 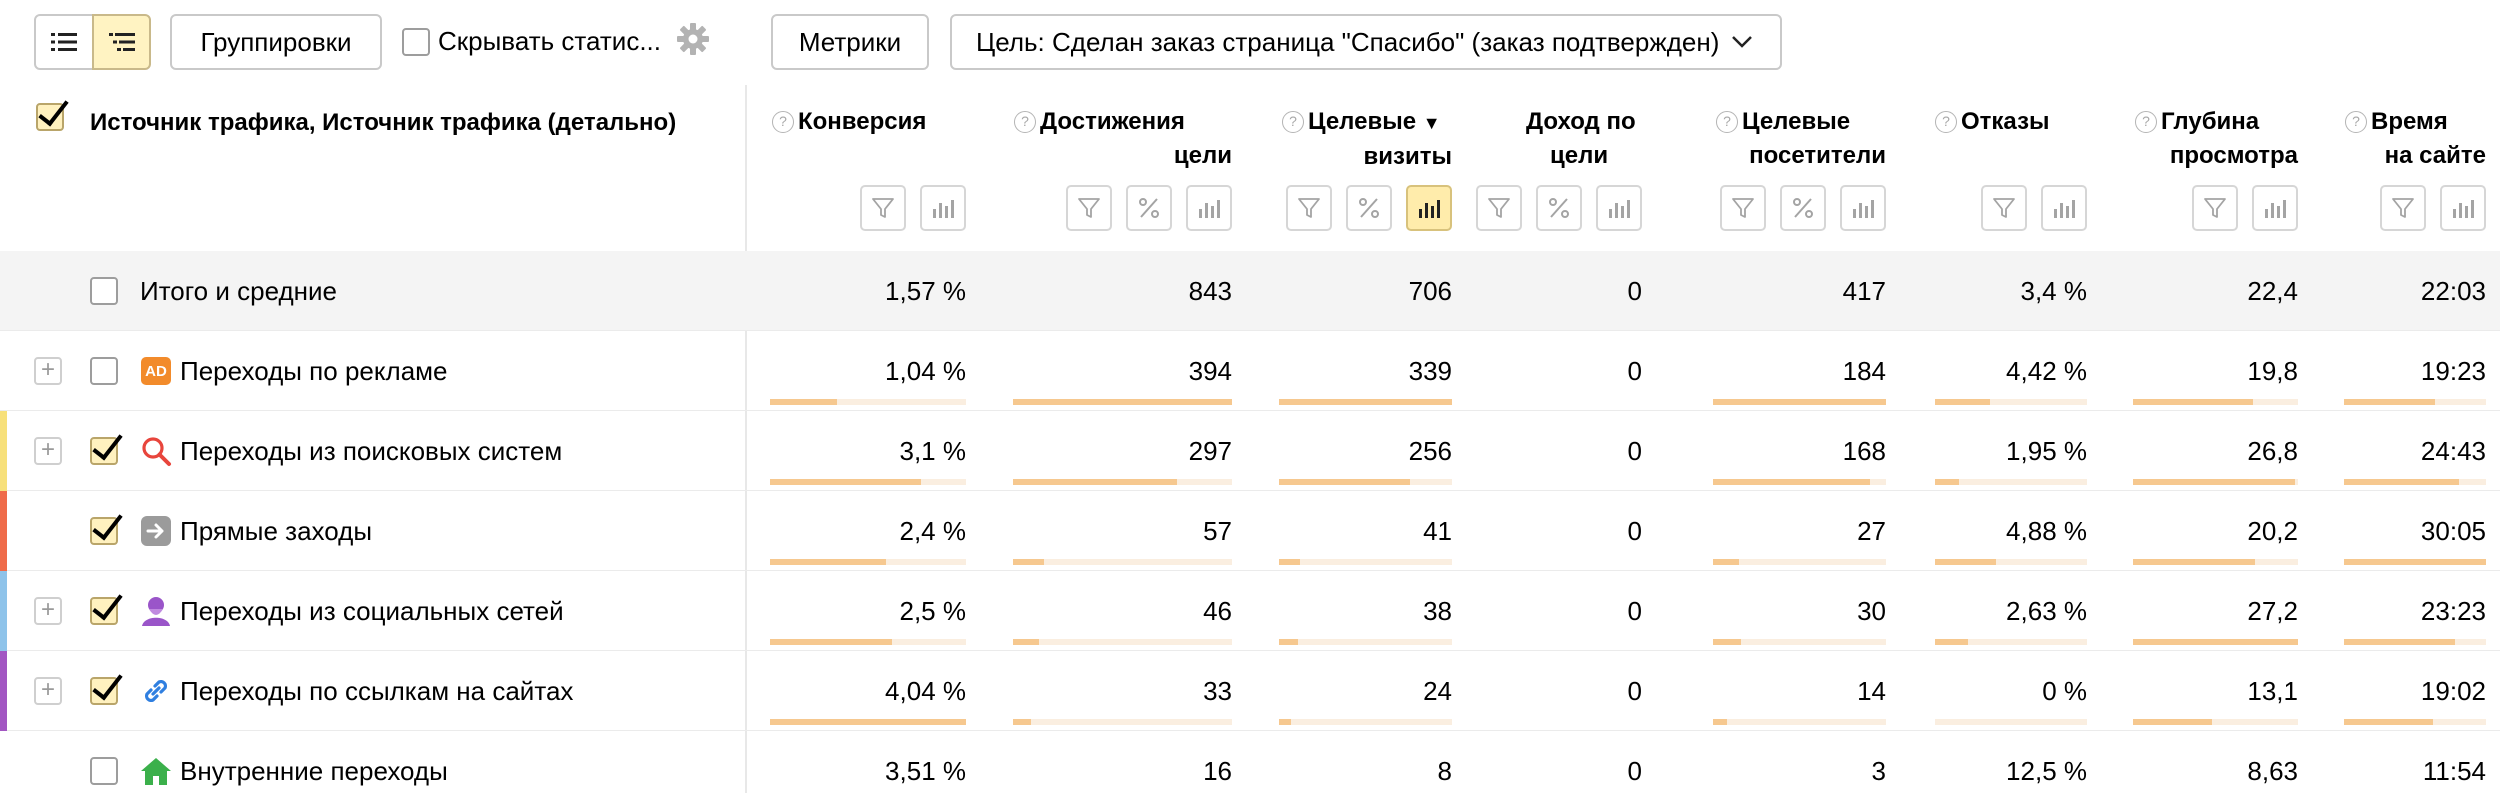 I want to click on metric-value: 417, so click(x=1864, y=291).